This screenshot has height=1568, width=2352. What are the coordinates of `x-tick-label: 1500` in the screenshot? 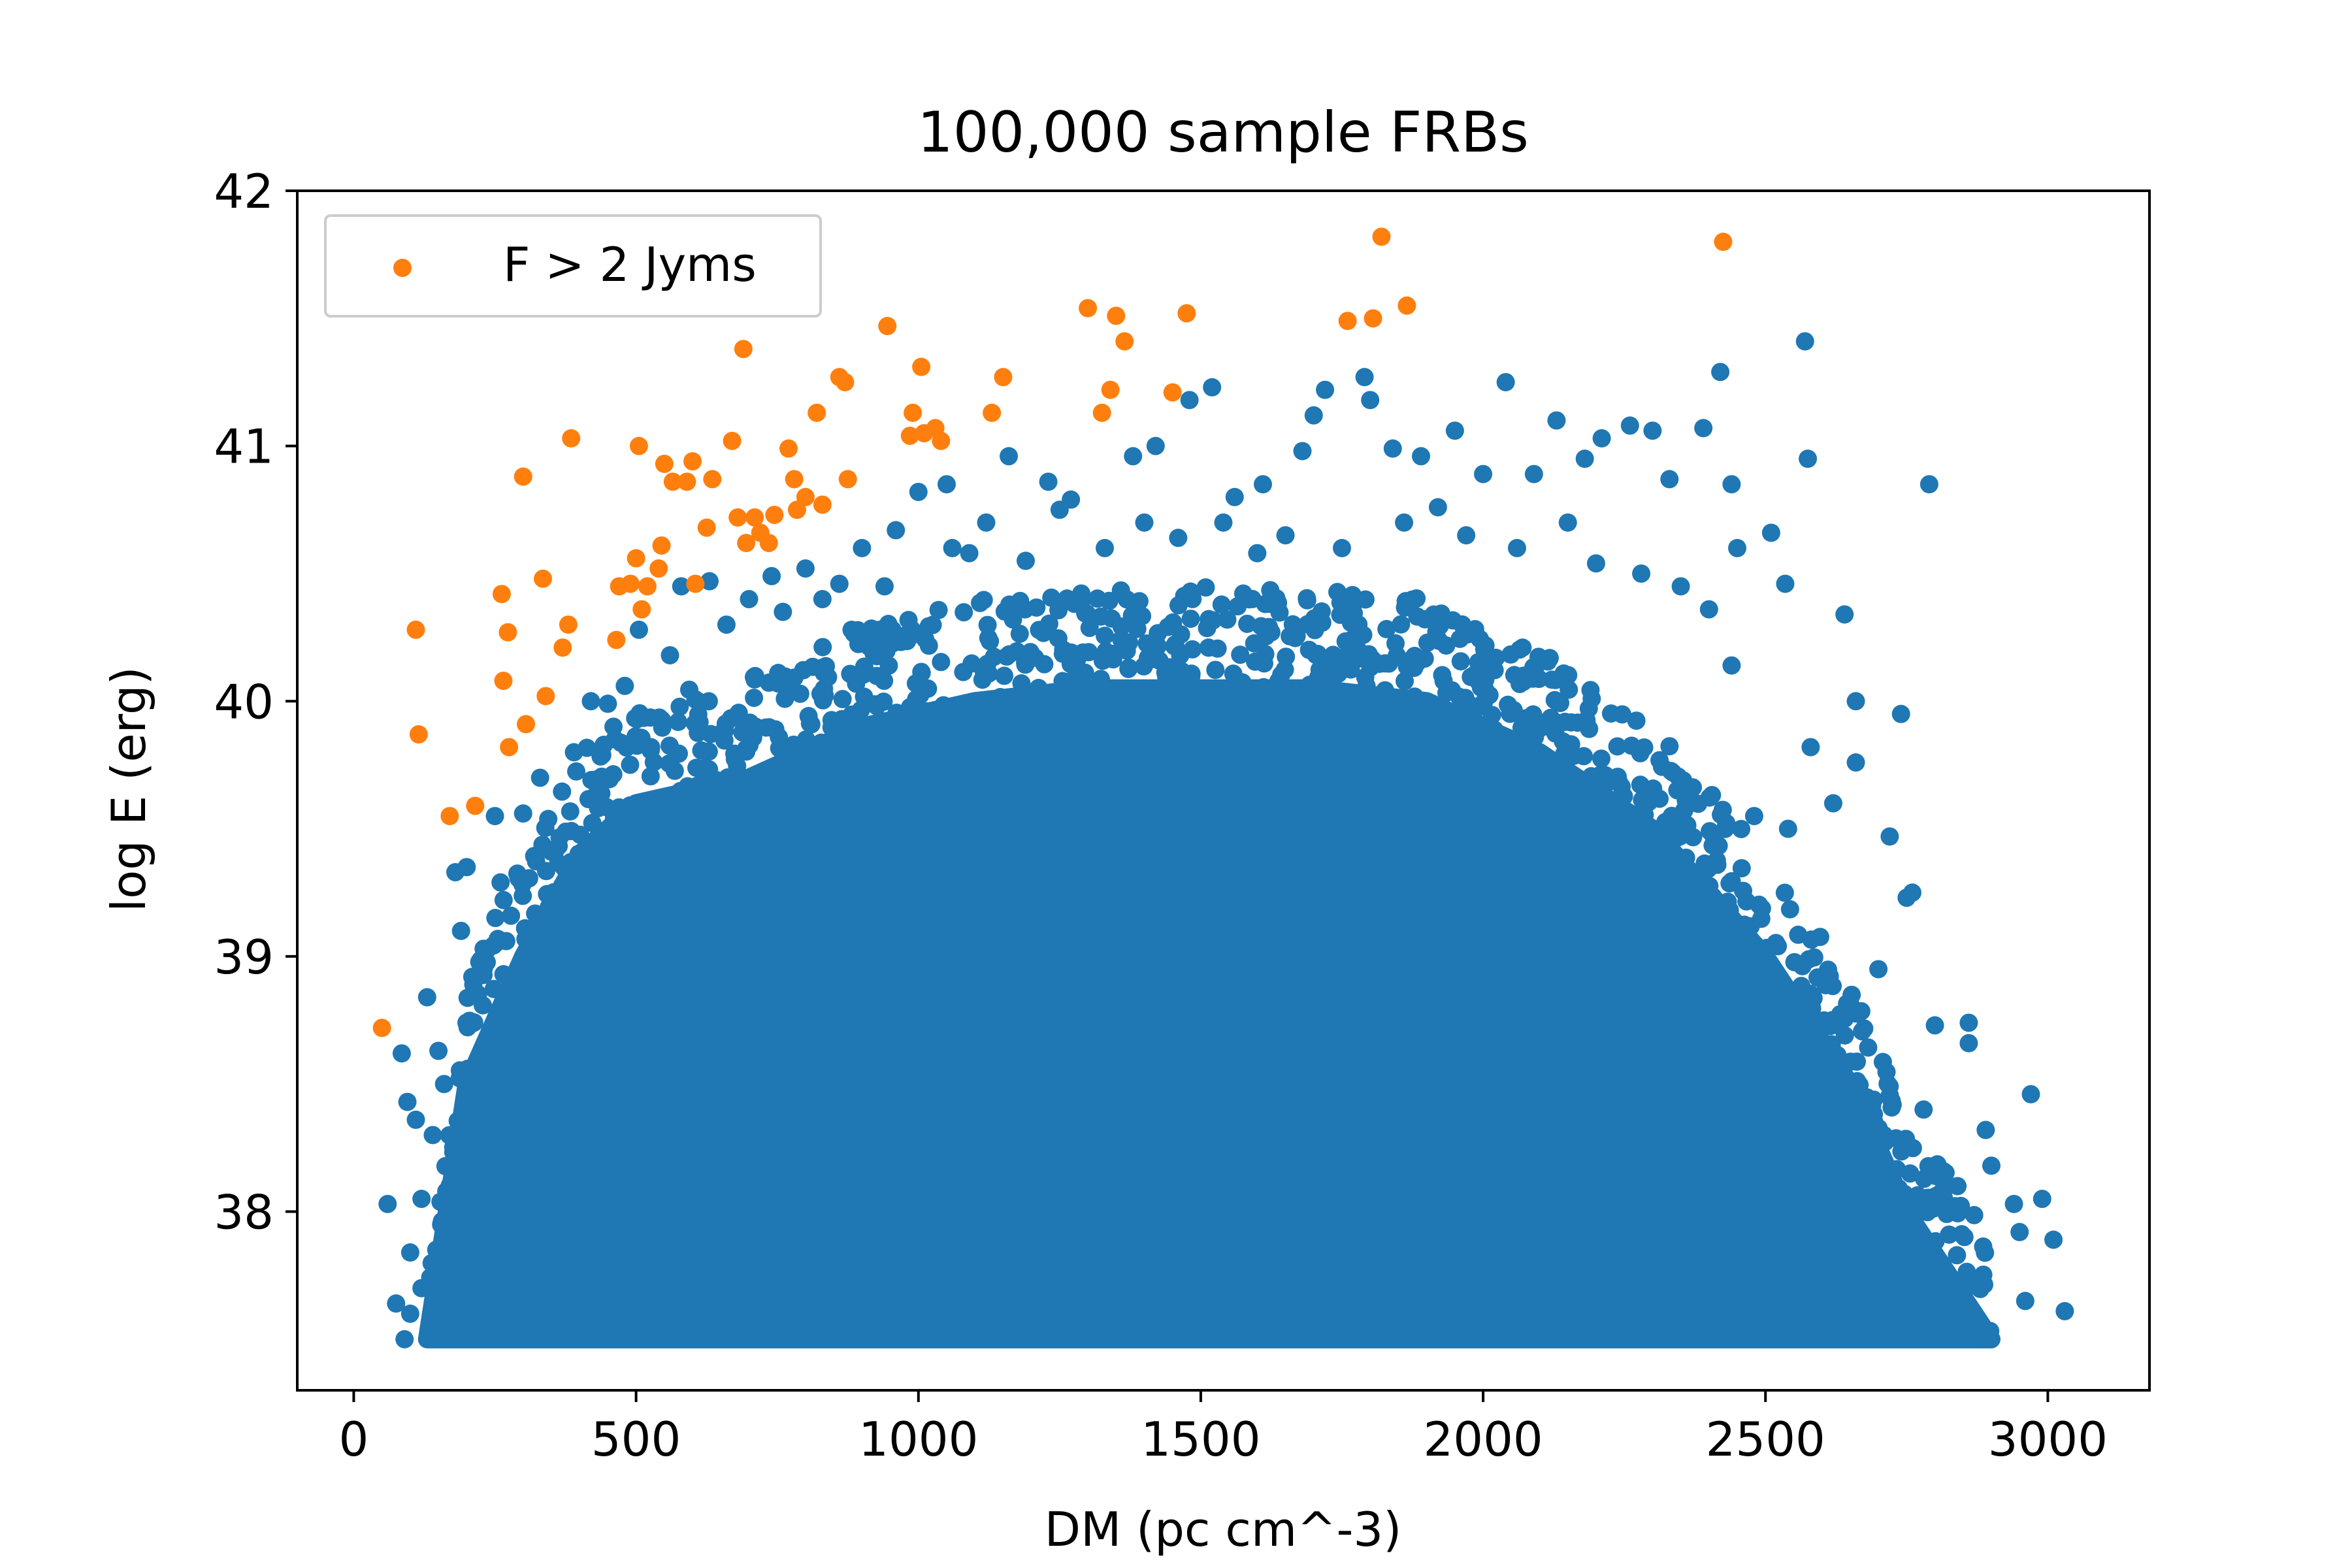 It's located at (1200, 1439).